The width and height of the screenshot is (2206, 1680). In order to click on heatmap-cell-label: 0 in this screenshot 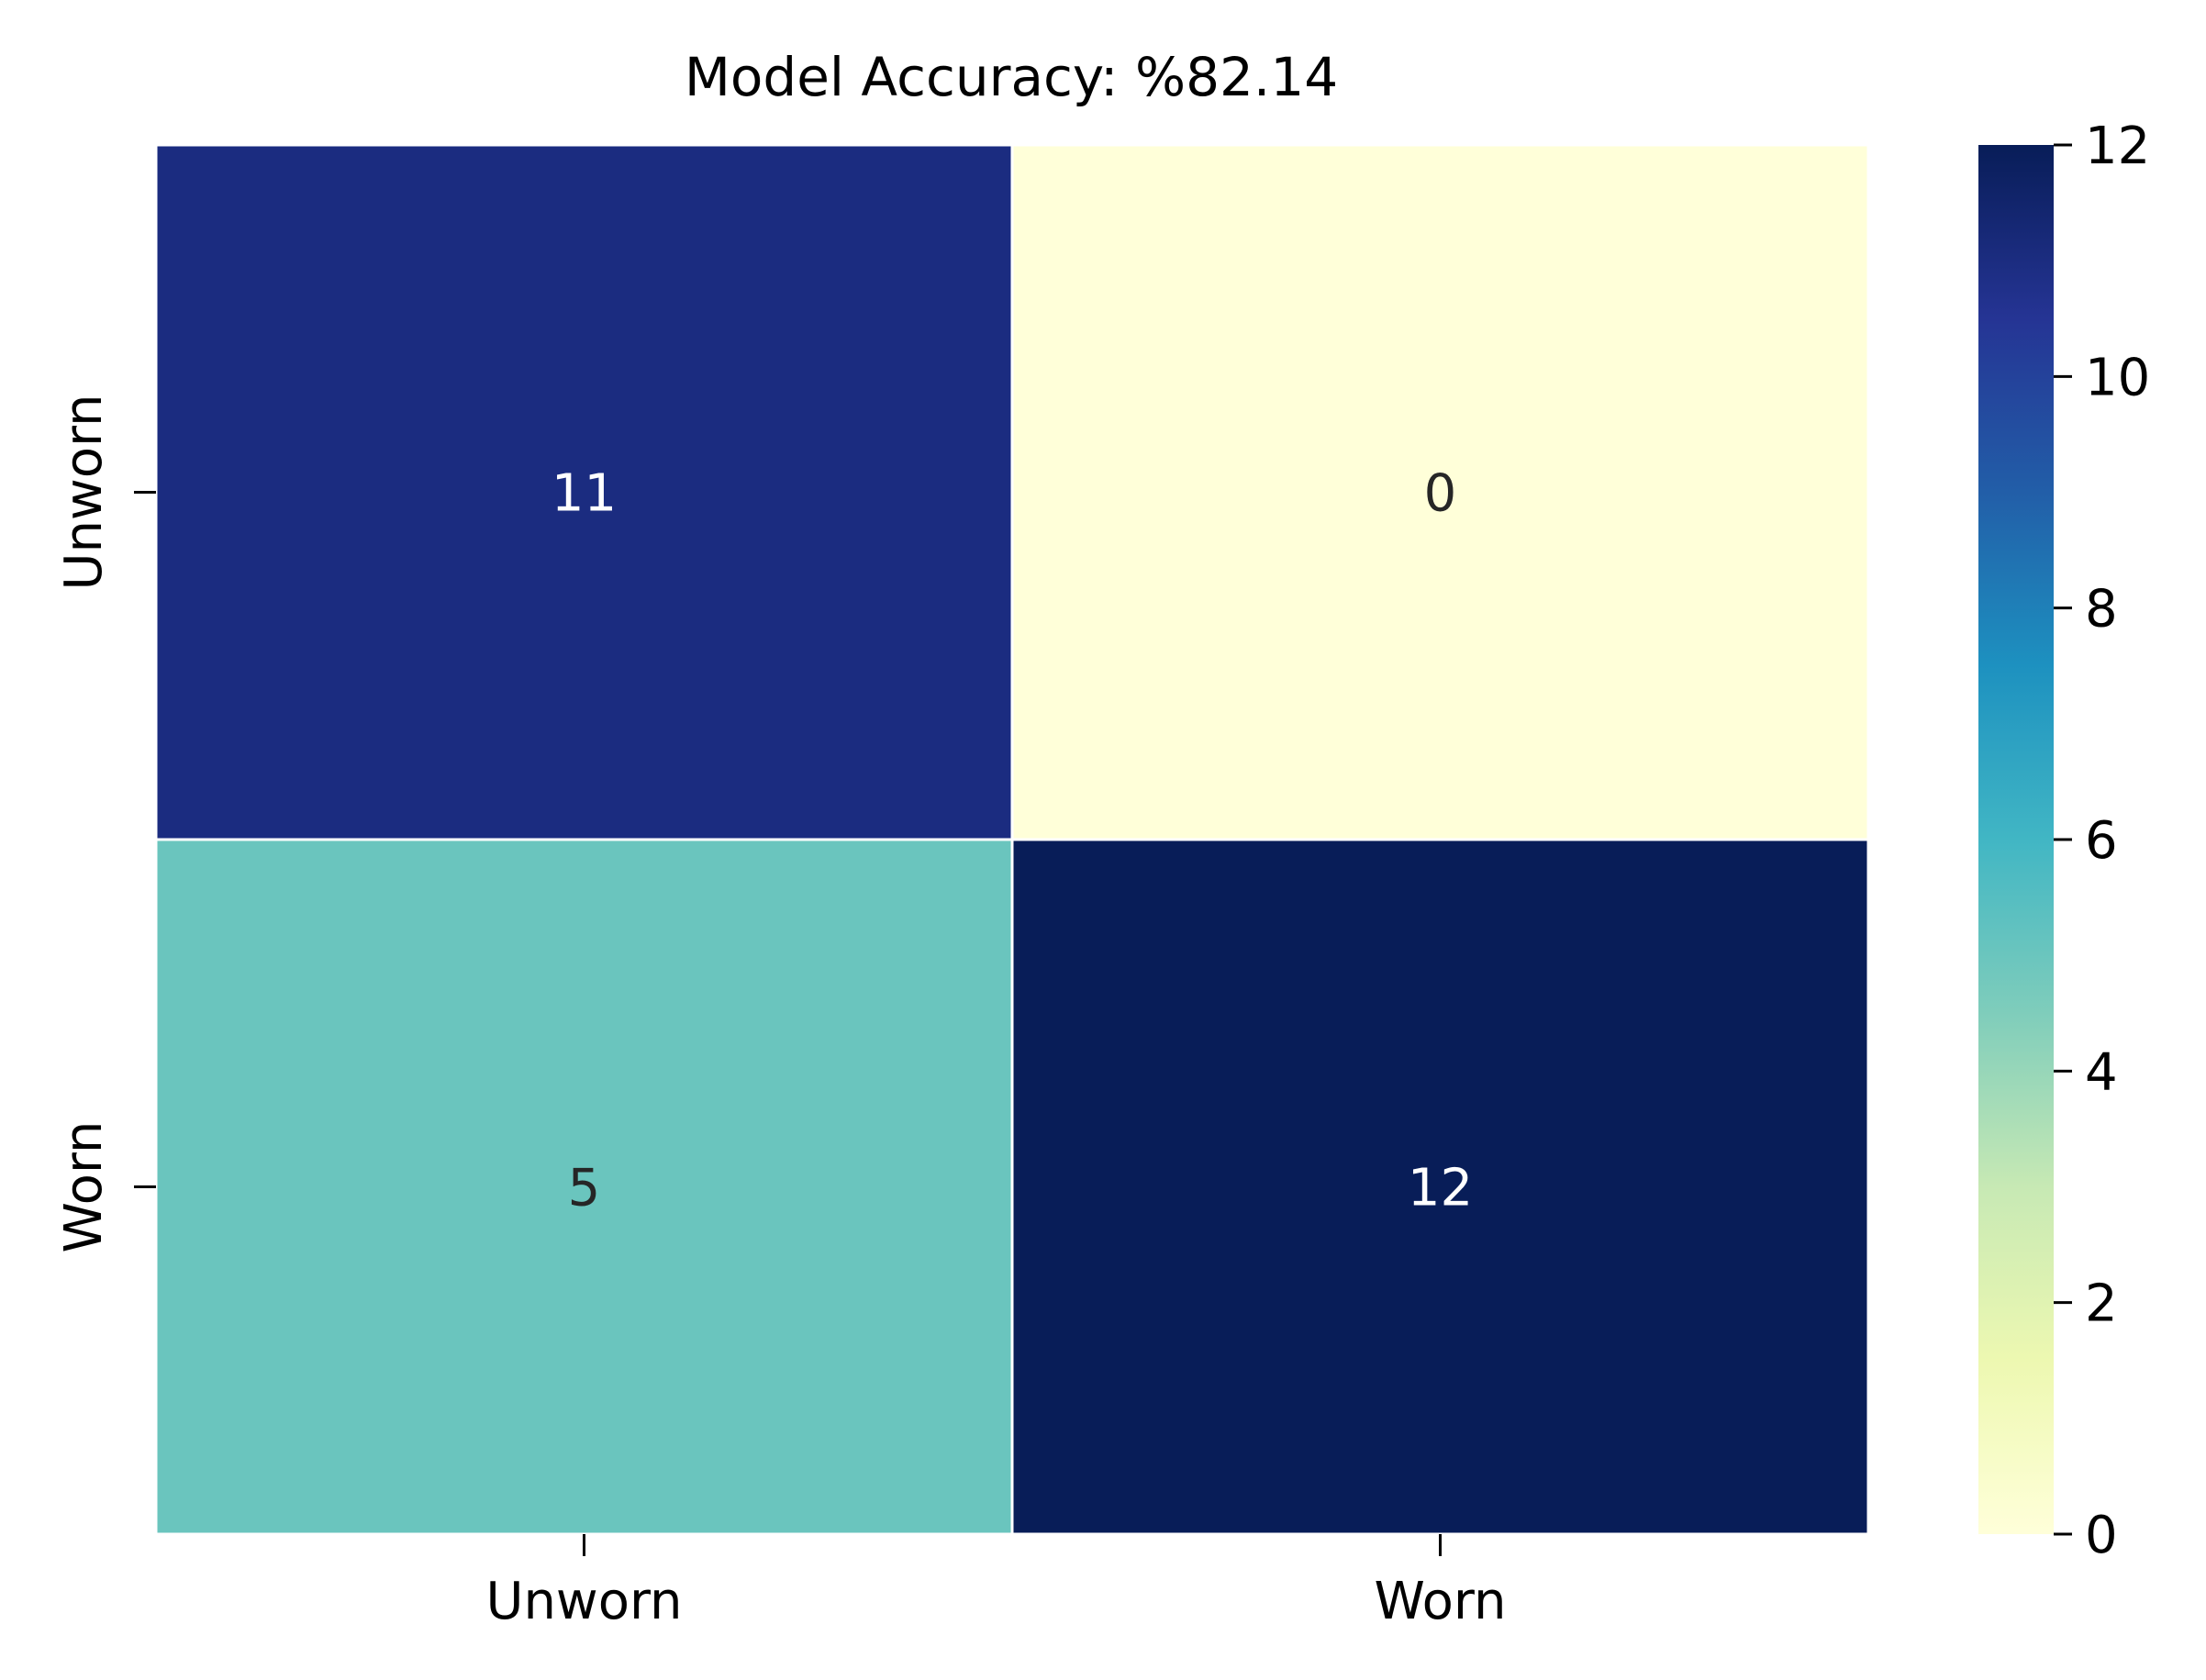, I will do `click(1440, 494)`.